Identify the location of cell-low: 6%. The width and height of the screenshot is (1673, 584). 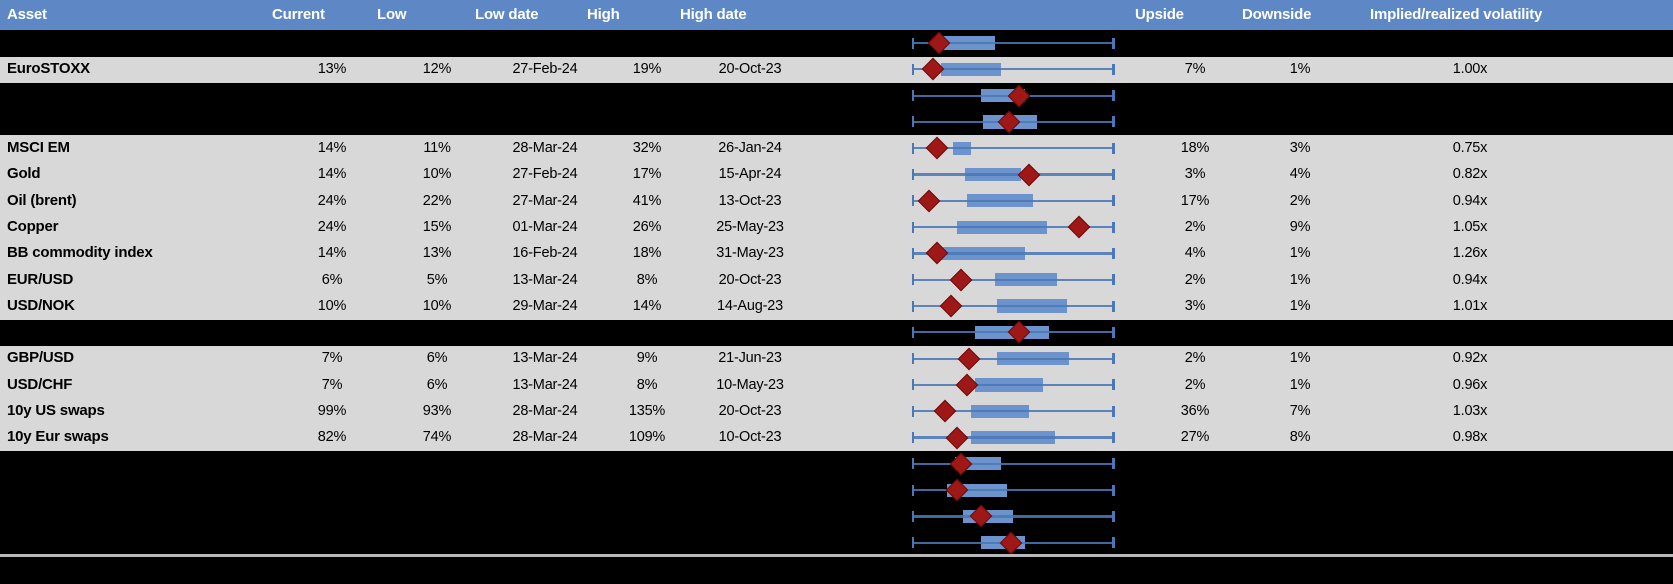
(437, 358).